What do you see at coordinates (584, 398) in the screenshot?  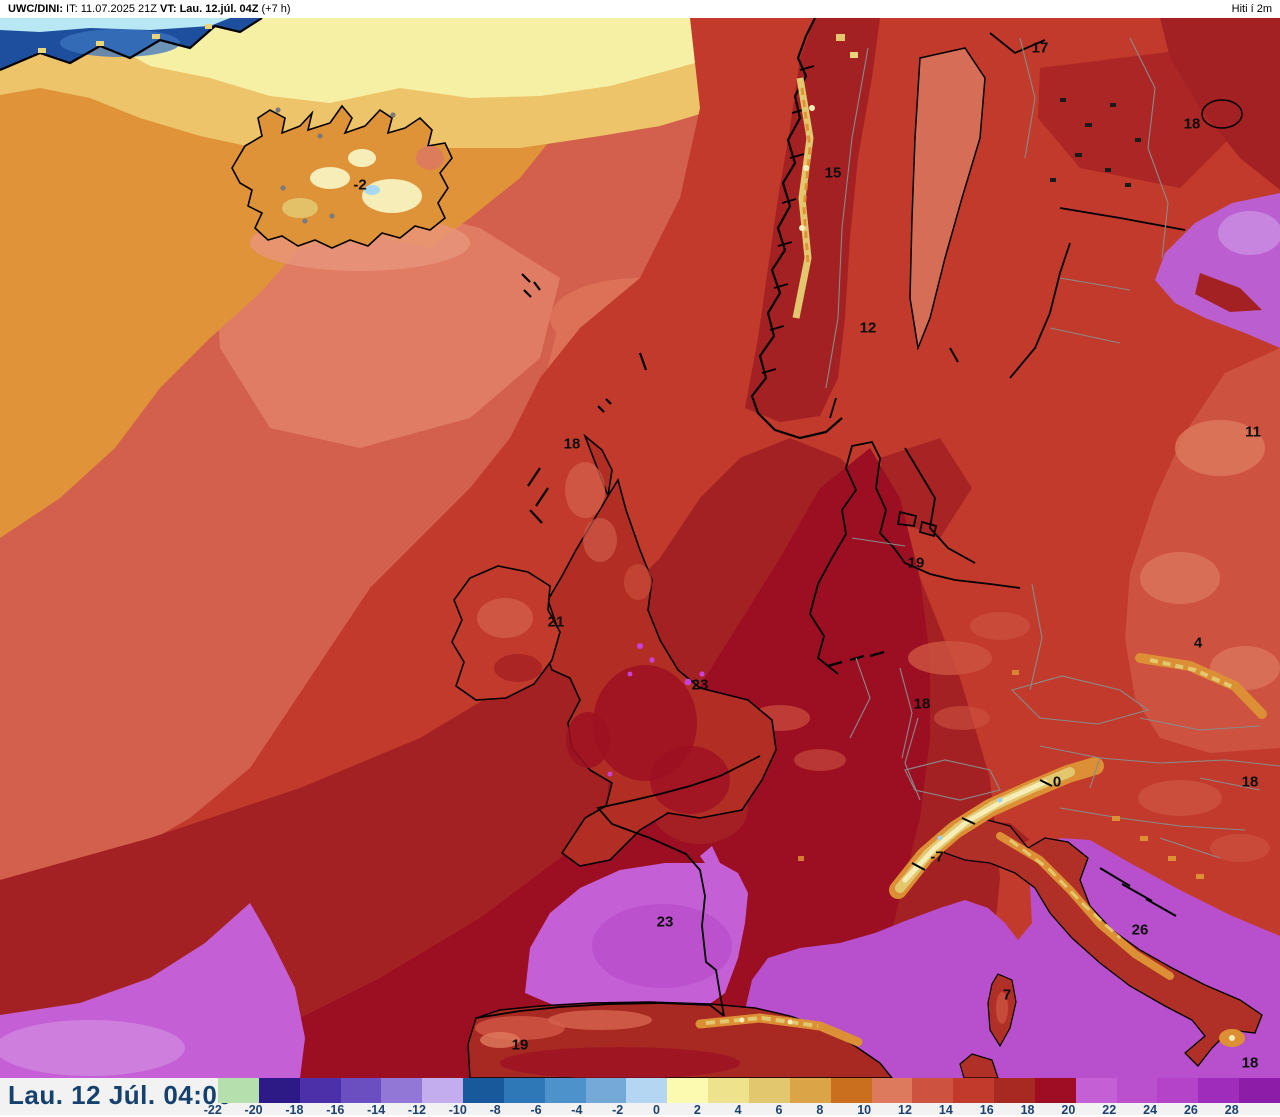 I see `small-islands` at bounding box center [584, 398].